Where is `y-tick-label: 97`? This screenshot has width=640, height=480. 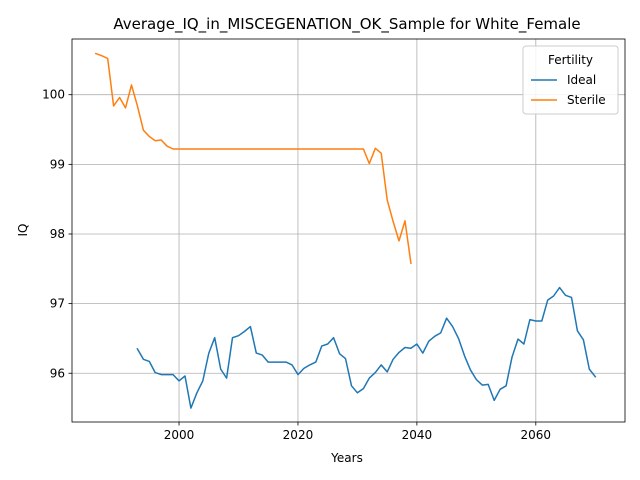
y-tick-label: 97 is located at coordinates (57, 304).